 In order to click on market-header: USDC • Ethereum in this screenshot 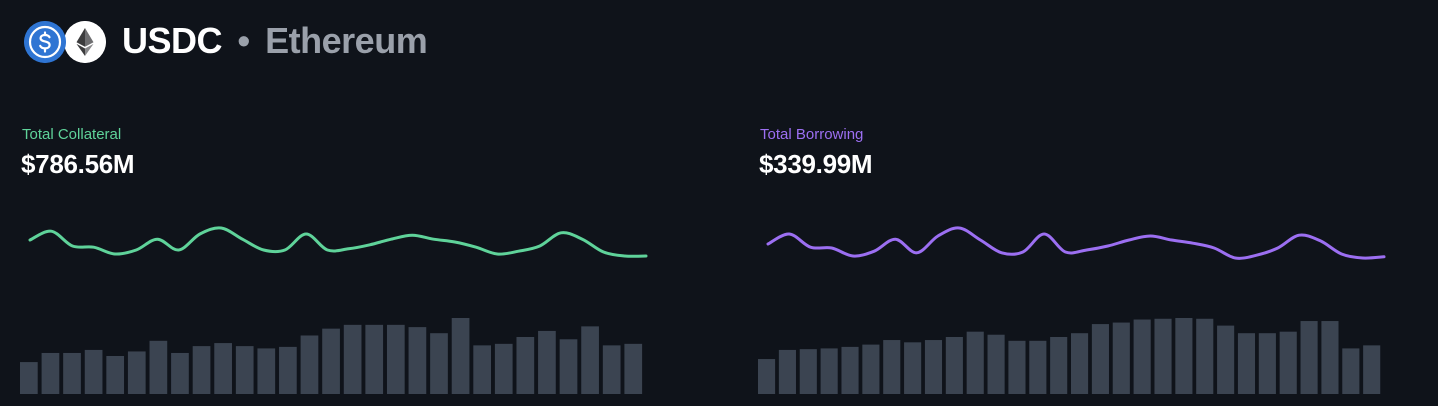, I will do `click(226, 41)`.